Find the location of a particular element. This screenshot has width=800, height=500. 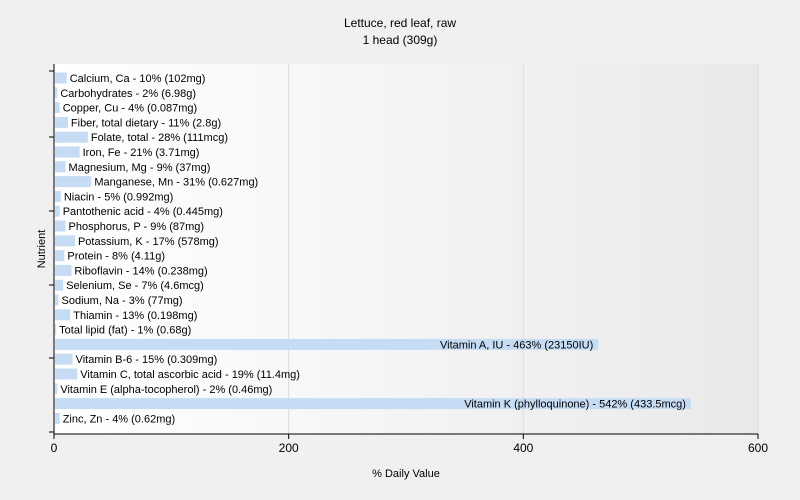

x-axis-title: % Daily Value is located at coordinates (406, 474).